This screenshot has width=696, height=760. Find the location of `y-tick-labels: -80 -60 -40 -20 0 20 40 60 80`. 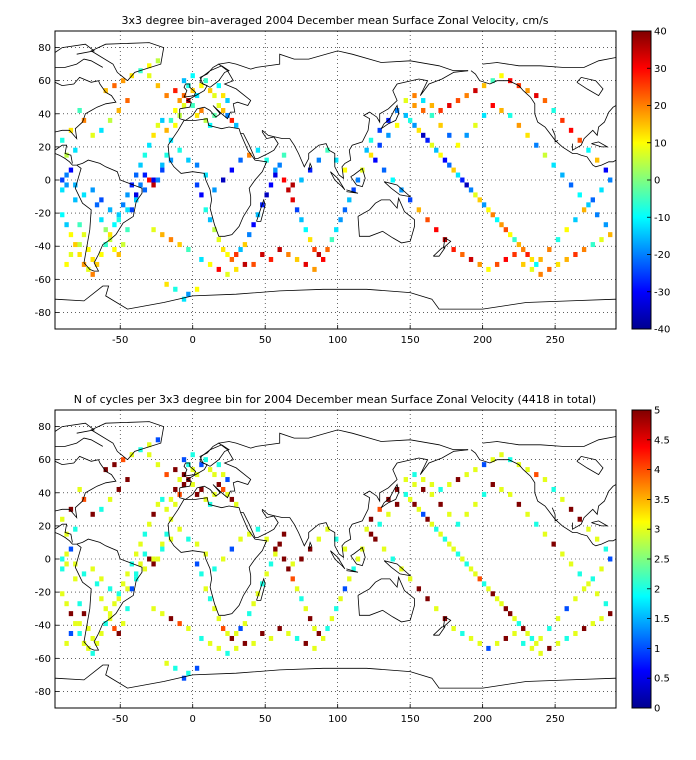

y-tick-labels: -80 -60 -40 -20 0 20 40 60 80 is located at coordinates (47, 560).